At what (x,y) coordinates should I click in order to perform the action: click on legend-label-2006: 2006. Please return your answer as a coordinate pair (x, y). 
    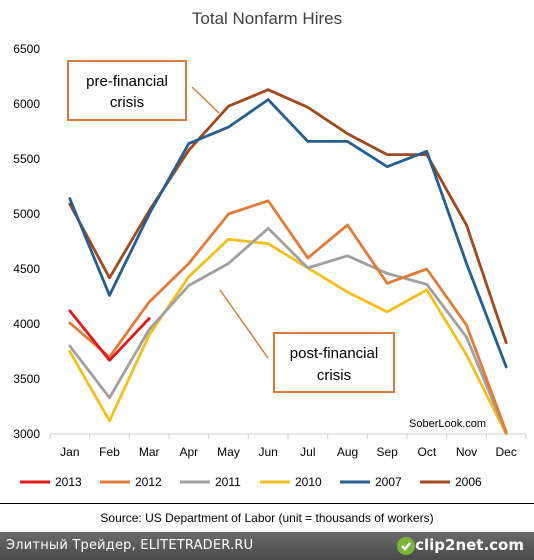
    Looking at the image, I should click on (468, 482).